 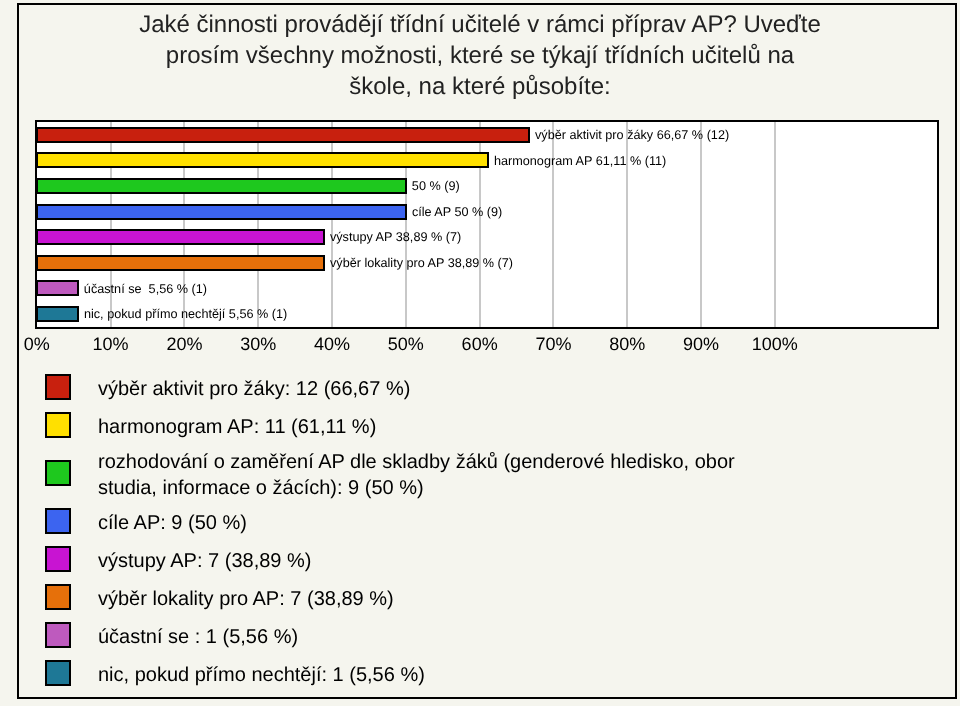 I want to click on x-tick-label: 10%, so click(x=110, y=344).